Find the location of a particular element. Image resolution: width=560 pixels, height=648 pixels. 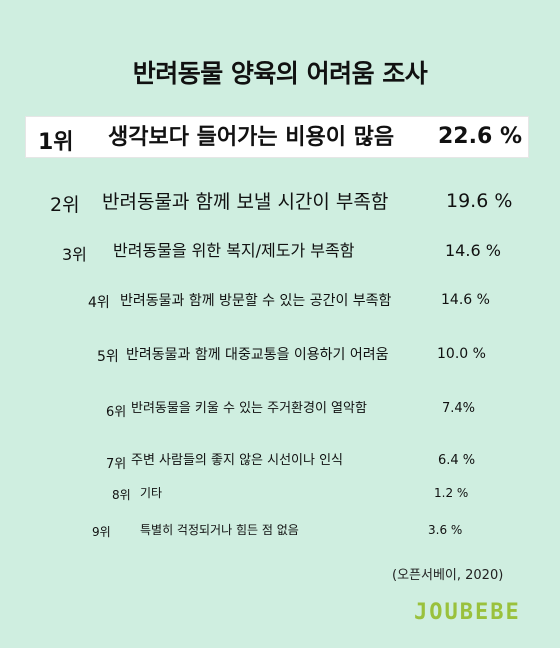

item-label: 특별히 걱정되거나 힘든 점 없음 is located at coordinates (219, 530).